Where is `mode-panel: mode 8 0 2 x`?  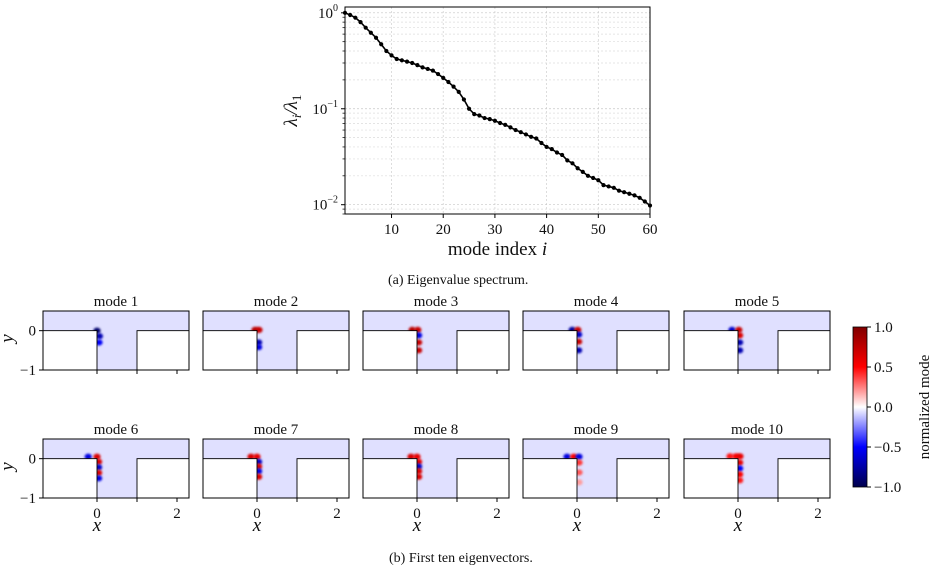 mode-panel: mode 8 0 2 x is located at coordinates (436, 479).